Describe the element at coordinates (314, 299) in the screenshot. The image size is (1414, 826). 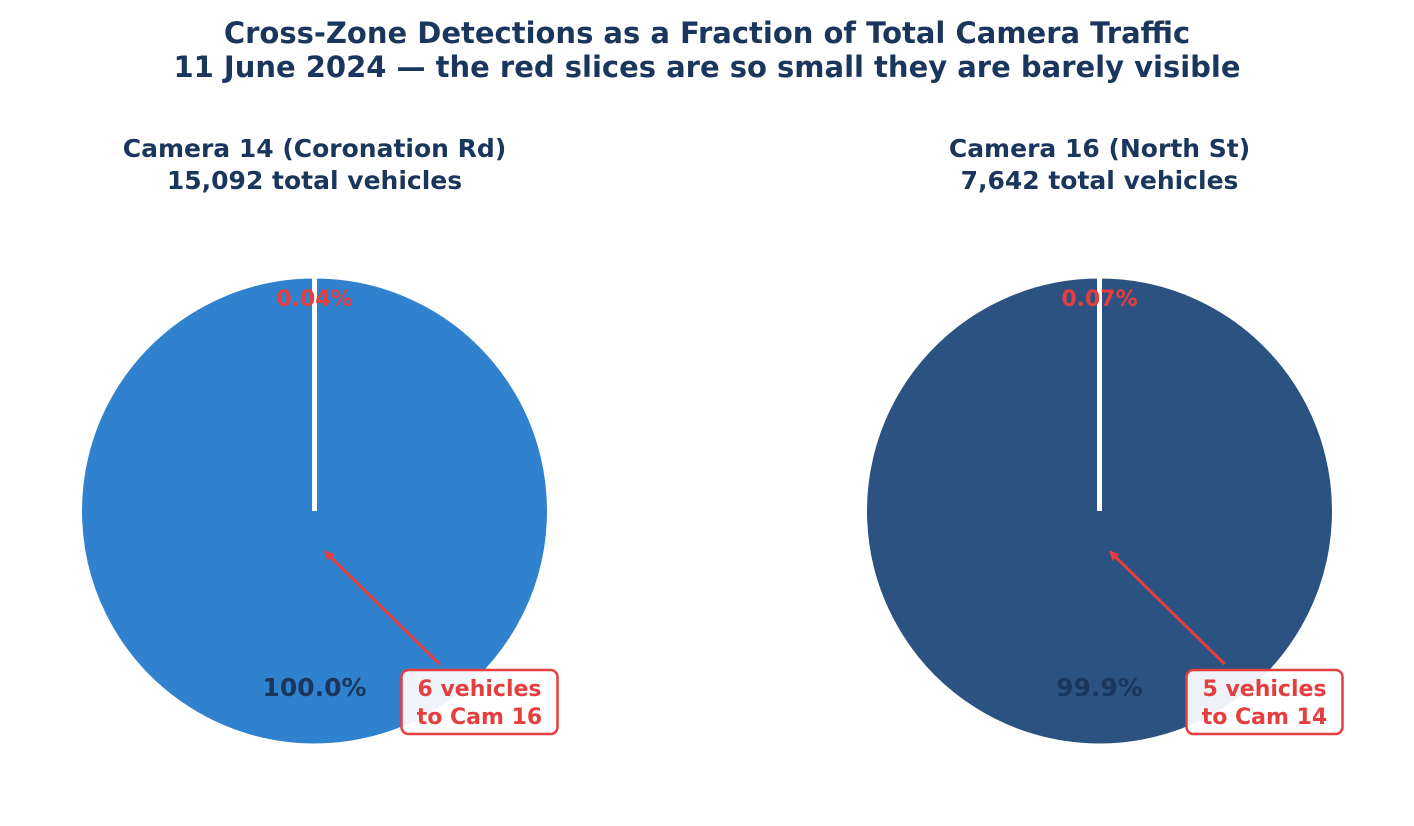
I see `pie-label-small: 0.04%` at that location.